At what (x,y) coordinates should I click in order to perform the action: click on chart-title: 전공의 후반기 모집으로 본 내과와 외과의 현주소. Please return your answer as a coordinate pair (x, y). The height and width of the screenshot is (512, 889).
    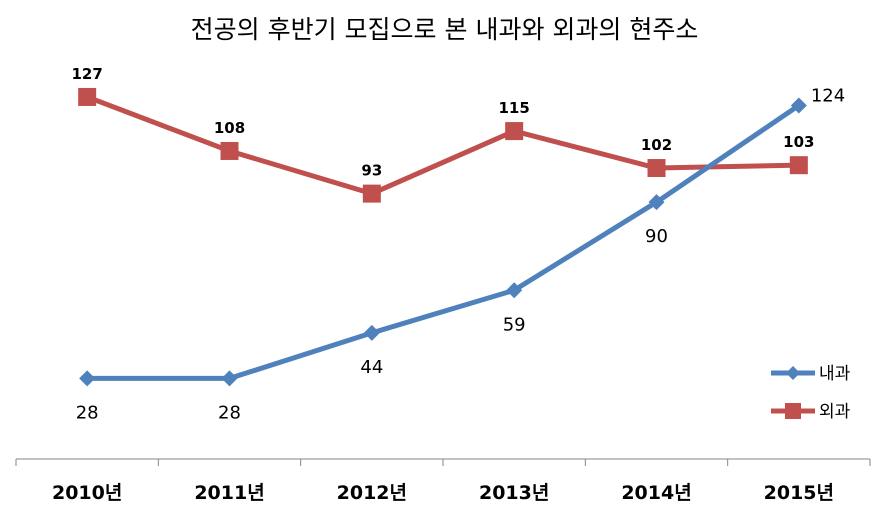
    Looking at the image, I should click on (444, 29).